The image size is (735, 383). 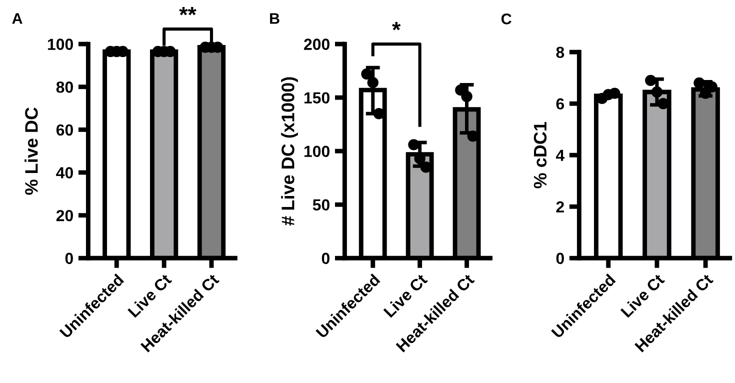 What do you see at coordinates (560, 206) in the screenshot?
I see `y-tick-label: 2` at bounding box center [560, 206].